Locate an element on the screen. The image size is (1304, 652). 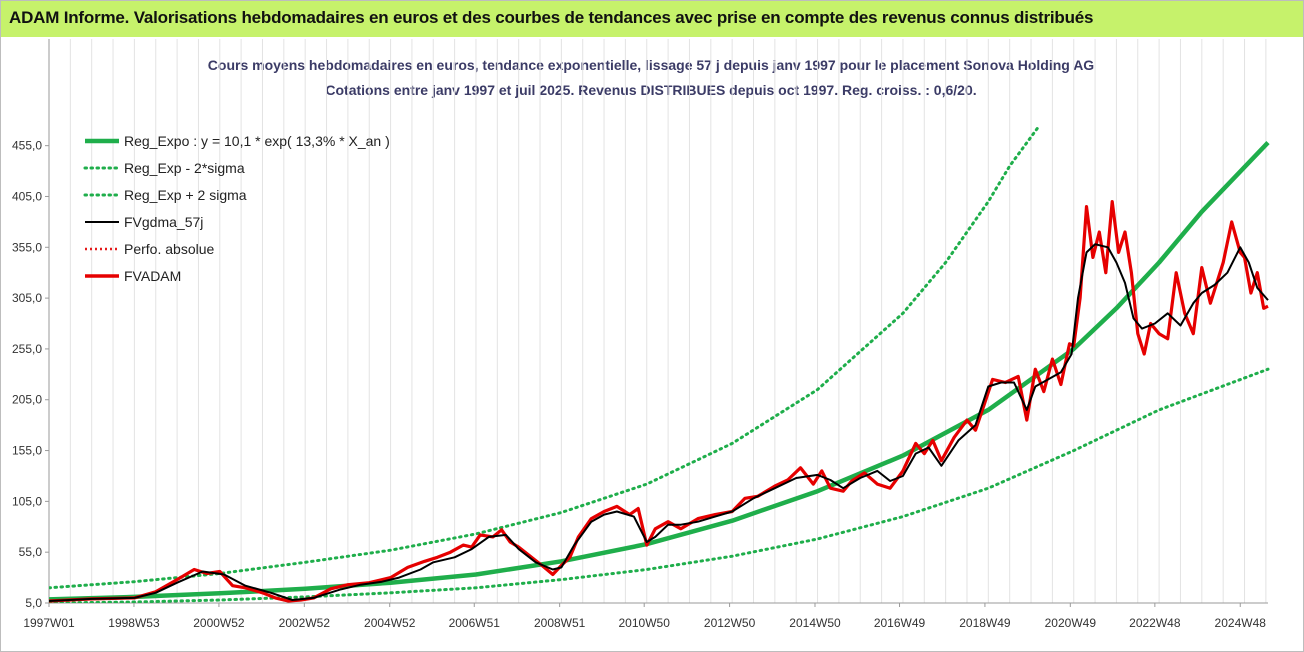
y-tick-label: 5,0 is located at coordinates (33, 603).